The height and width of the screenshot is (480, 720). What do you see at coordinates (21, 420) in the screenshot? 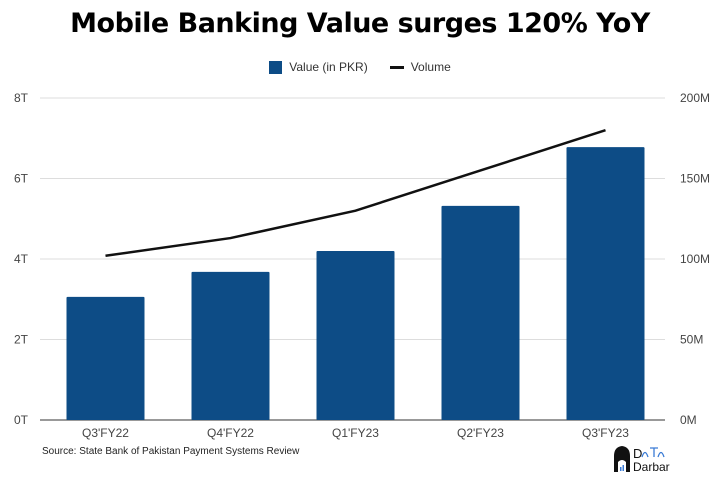
I see `y-left-tick-label: 0T` at bounding box center [21, 420].